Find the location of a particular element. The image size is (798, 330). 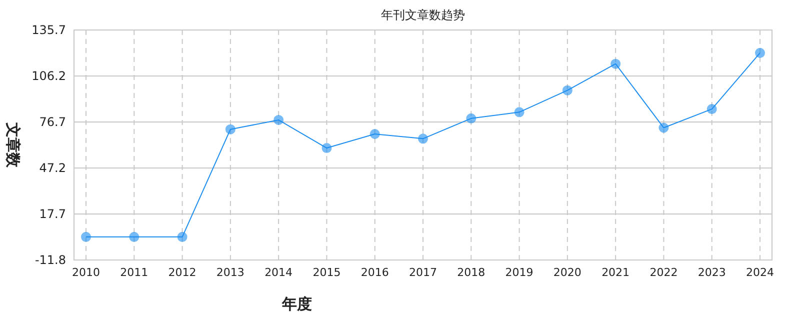

chart-title: 年刊文章数趋势 is located at coordinates (423, 15).